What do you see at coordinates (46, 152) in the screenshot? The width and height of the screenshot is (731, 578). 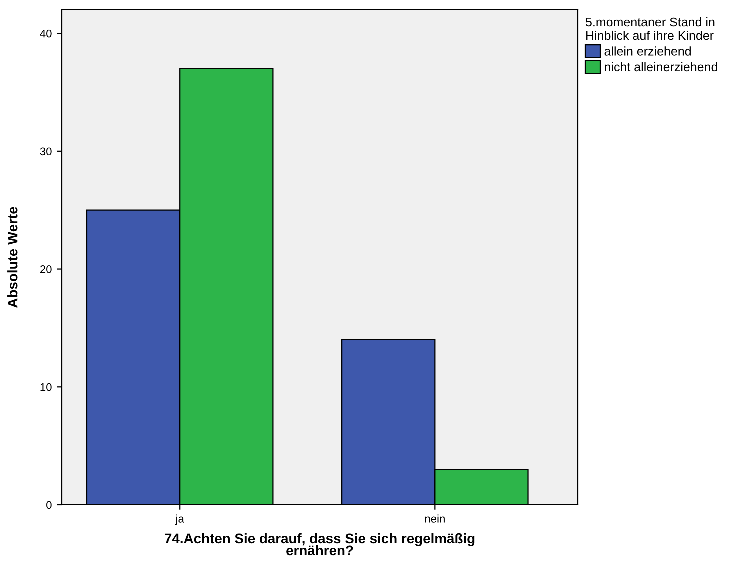 I see `y-tick-label: 30` at bounding box center [46, 152].